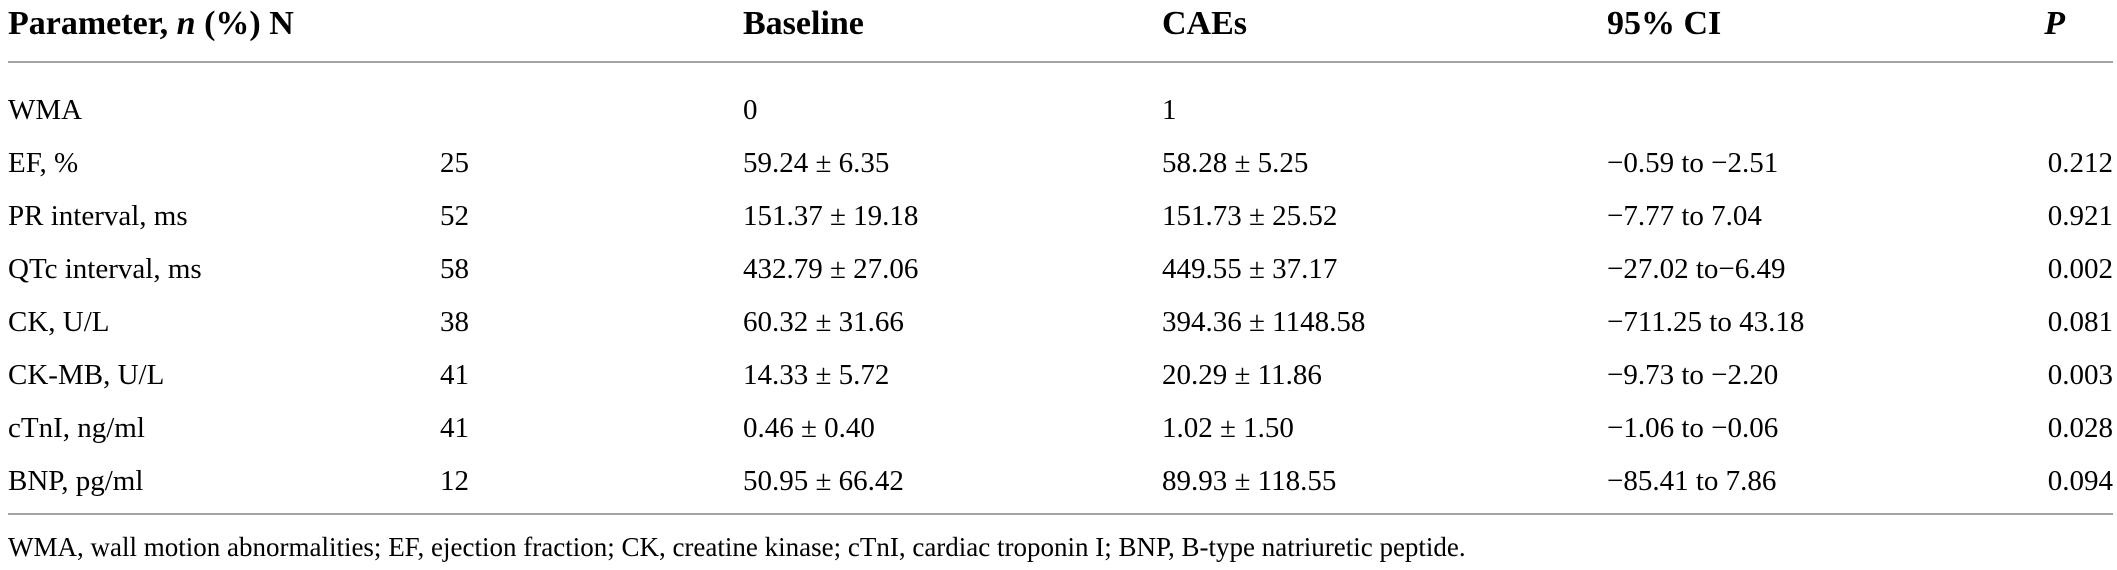 This screenshot has width=2117, height=570. What do you see at coordinates (454, 163) in the screenshot?
I see `cell-n: 25` at bounding box center [454, 163].